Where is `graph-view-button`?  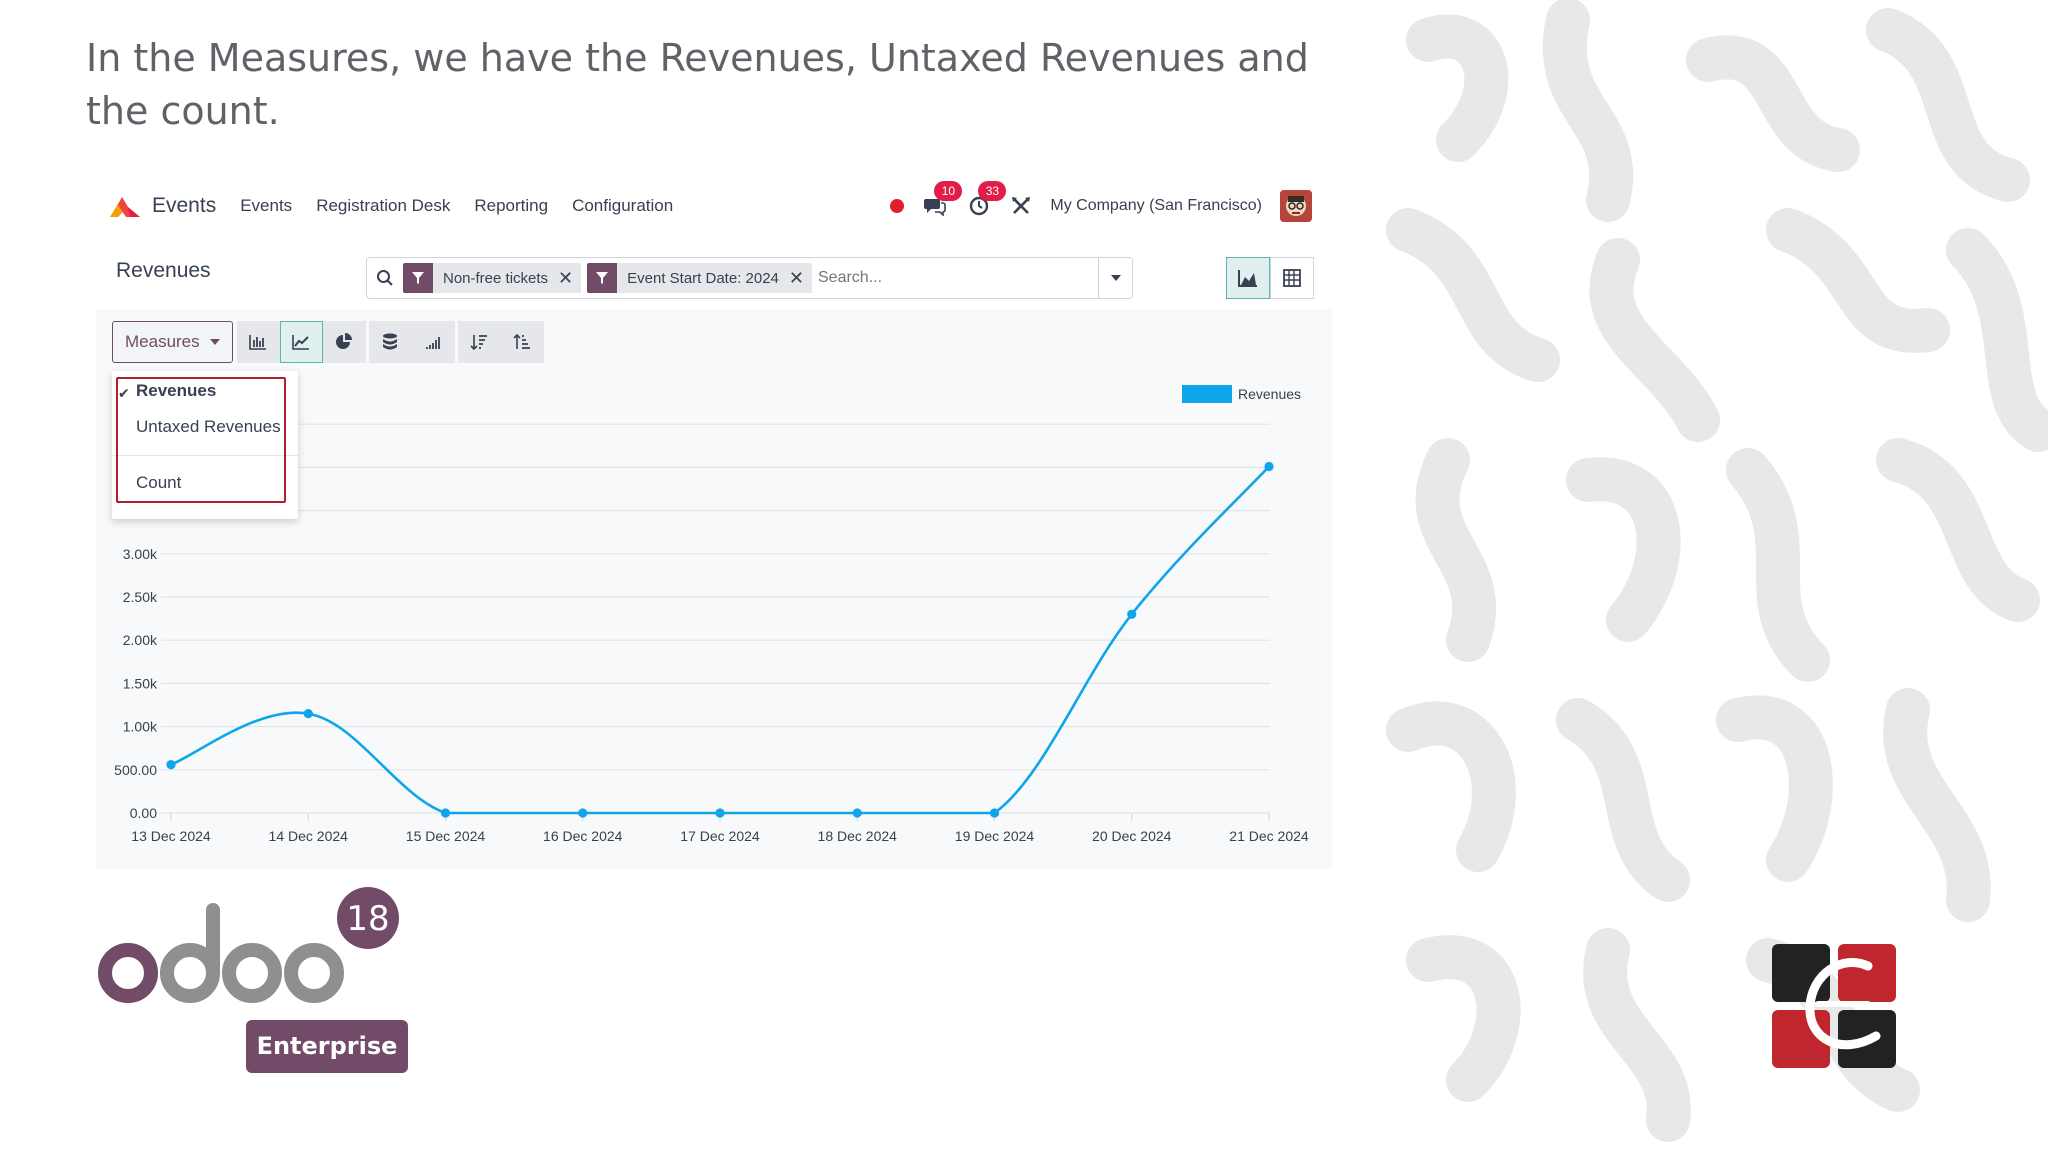
graph-view-button is located at coordinates (1248, 278).